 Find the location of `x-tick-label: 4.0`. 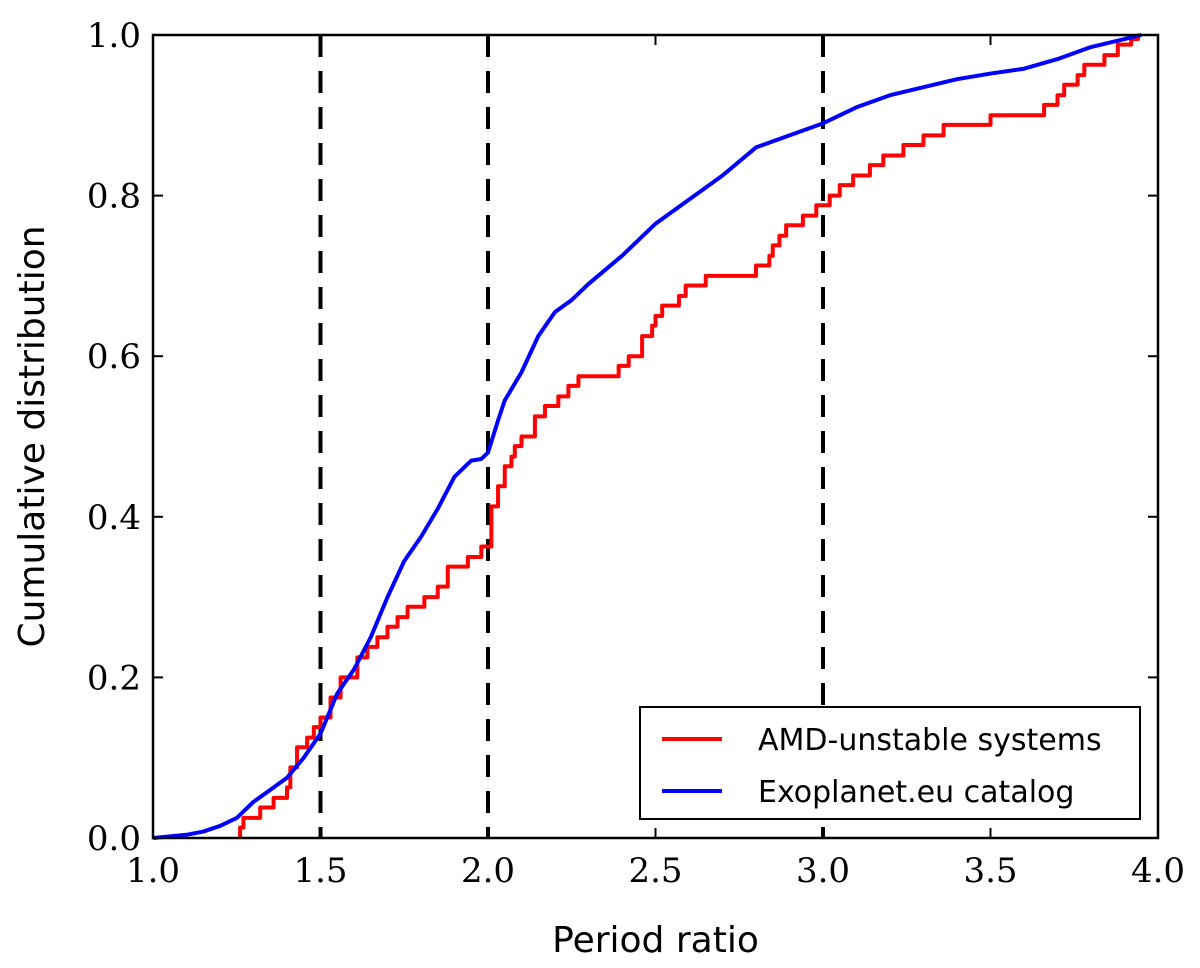

x-tick-label: 4.0 is located at coordinates (1158, 871).